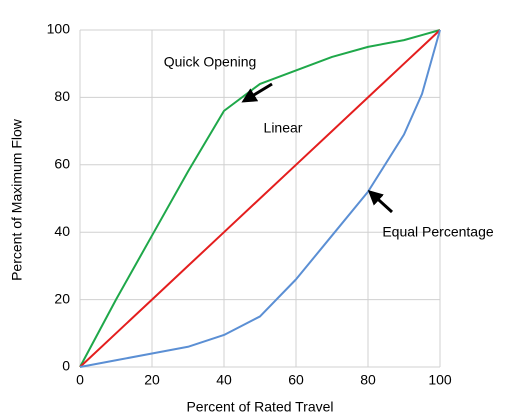 The height and width of the screenshot is (419, 525). Describe the element at coordinates (210, 62) in the screenshot. I see `annotation: Quick Opening` at that location.